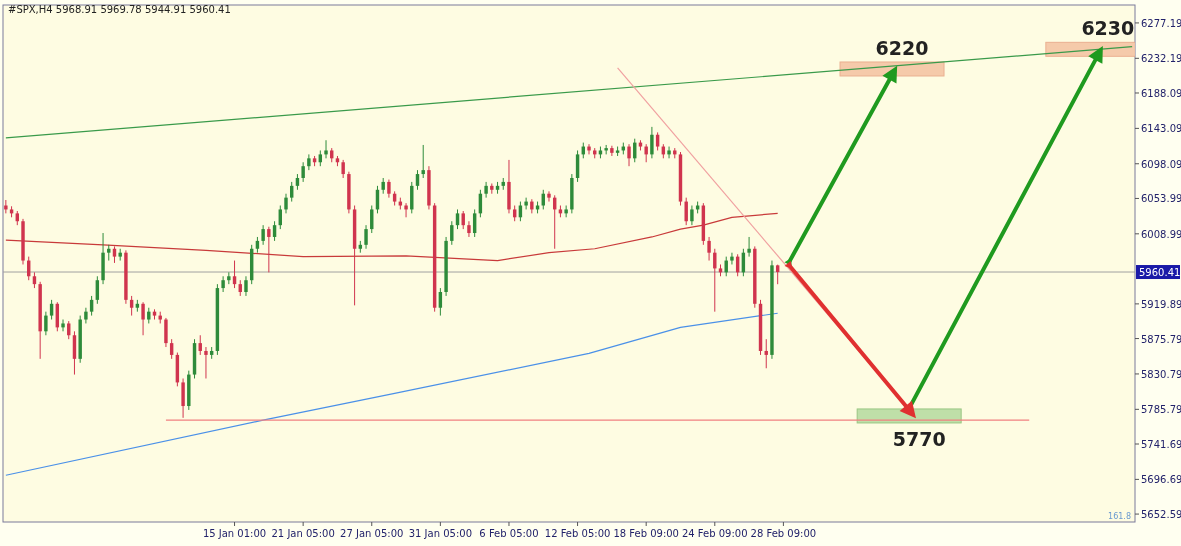 The height and width of the screenshot is (546, 1181). I want to click on x-tick-label: 31 Jan 05:00, so click(440, 533).